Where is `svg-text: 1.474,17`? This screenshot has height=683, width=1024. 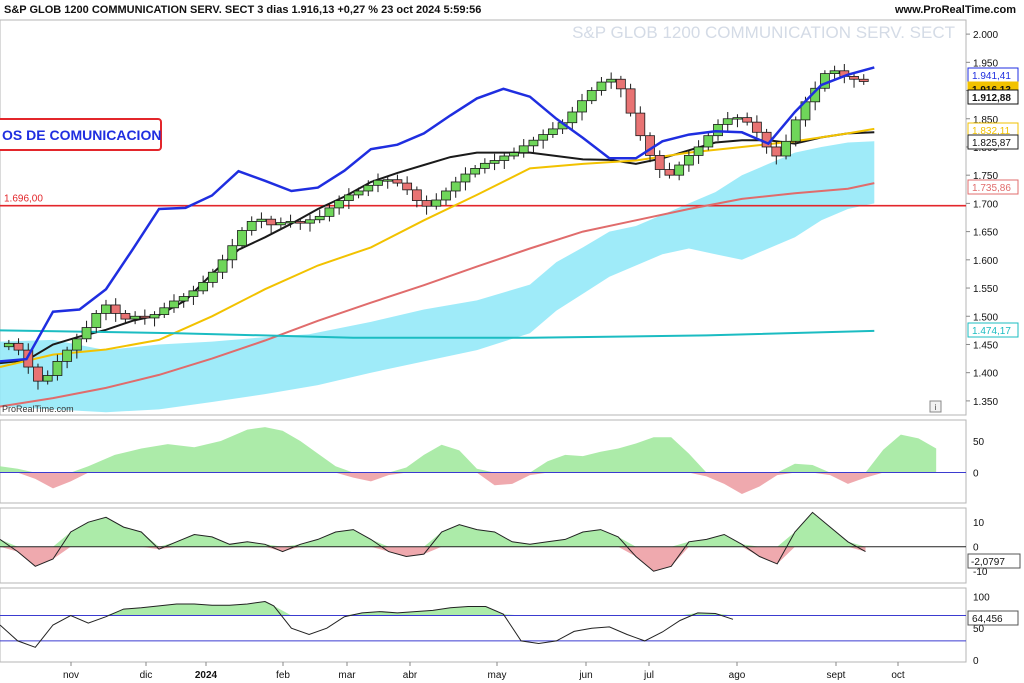
svg-text: 1.474,17 is located at coordinates (991, 331).